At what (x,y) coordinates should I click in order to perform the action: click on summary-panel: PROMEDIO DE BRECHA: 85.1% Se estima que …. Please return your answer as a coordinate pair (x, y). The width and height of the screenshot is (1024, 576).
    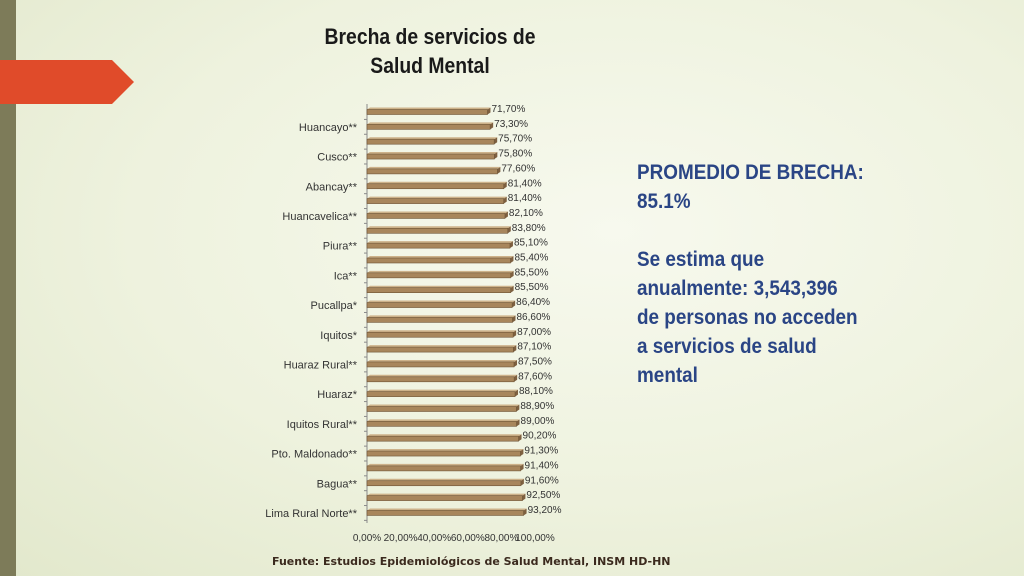
    Looking at the image, I should click on (763, 274).